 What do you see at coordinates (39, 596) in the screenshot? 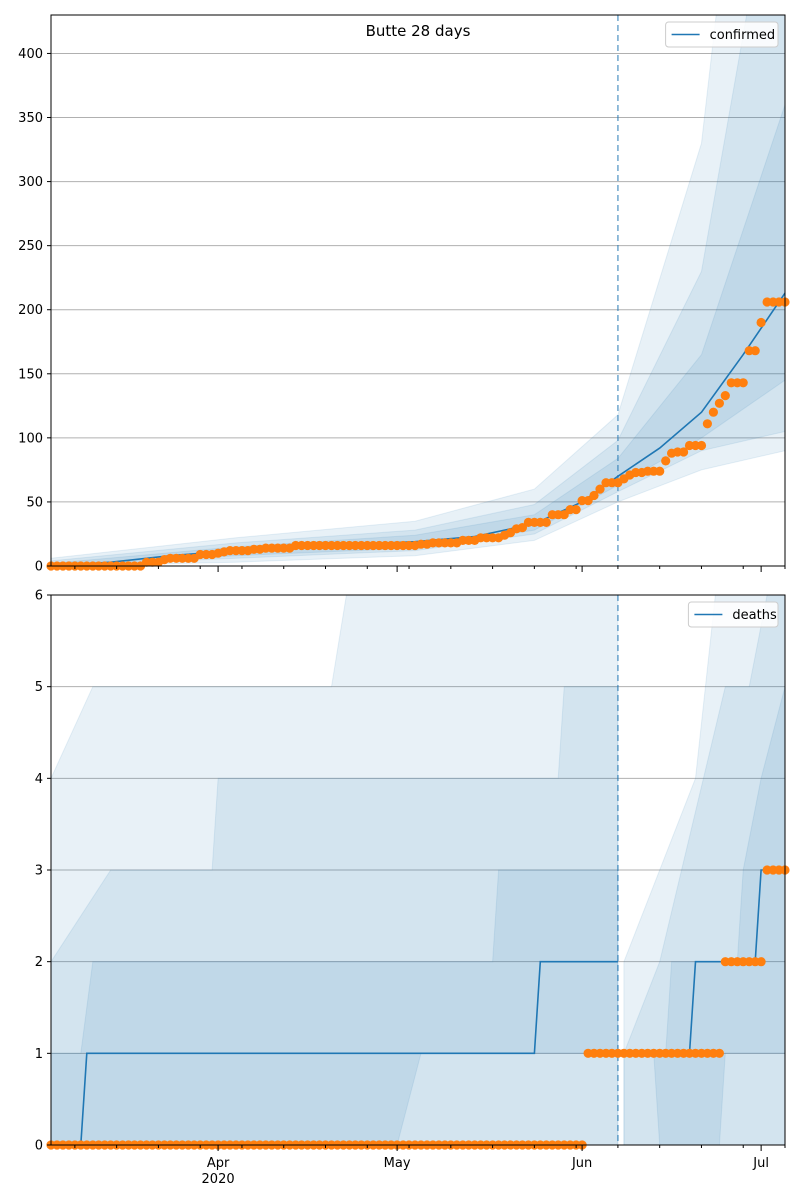
I see `chart-2-y-tick-label: 6` at bounding box center [39, 596].